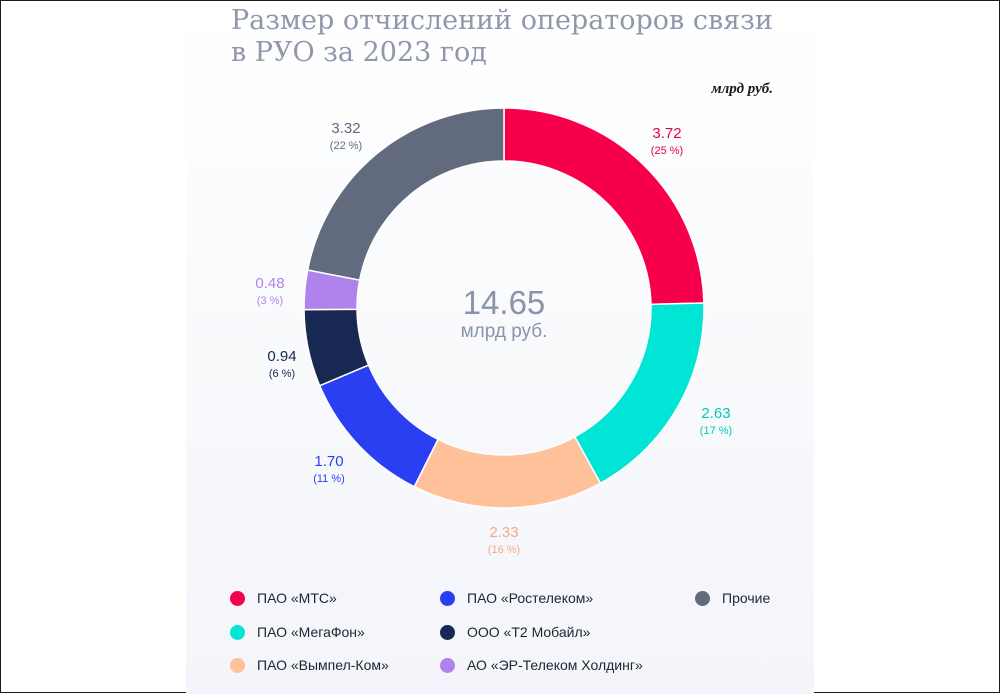 The width and height of the screenshot is (1002, 695). What do you see at coordinates (716, 413) in the screenshot?
I see `slice-value-2: 2.63` at bounding box center [716, 413].